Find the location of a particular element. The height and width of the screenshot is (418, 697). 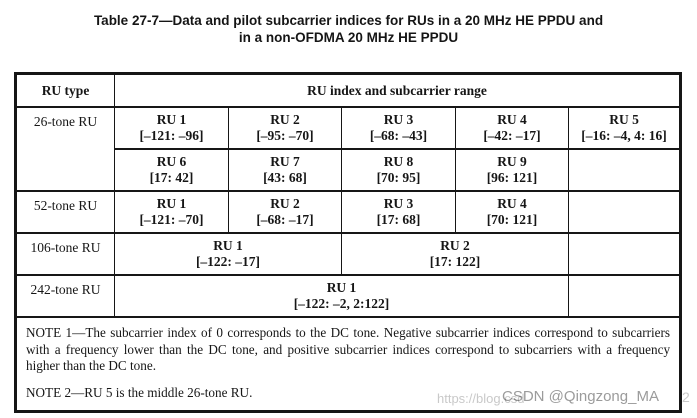

ru-cell: RU 1 [–122: –2, 2:122] is located at coordinates (341, 296).